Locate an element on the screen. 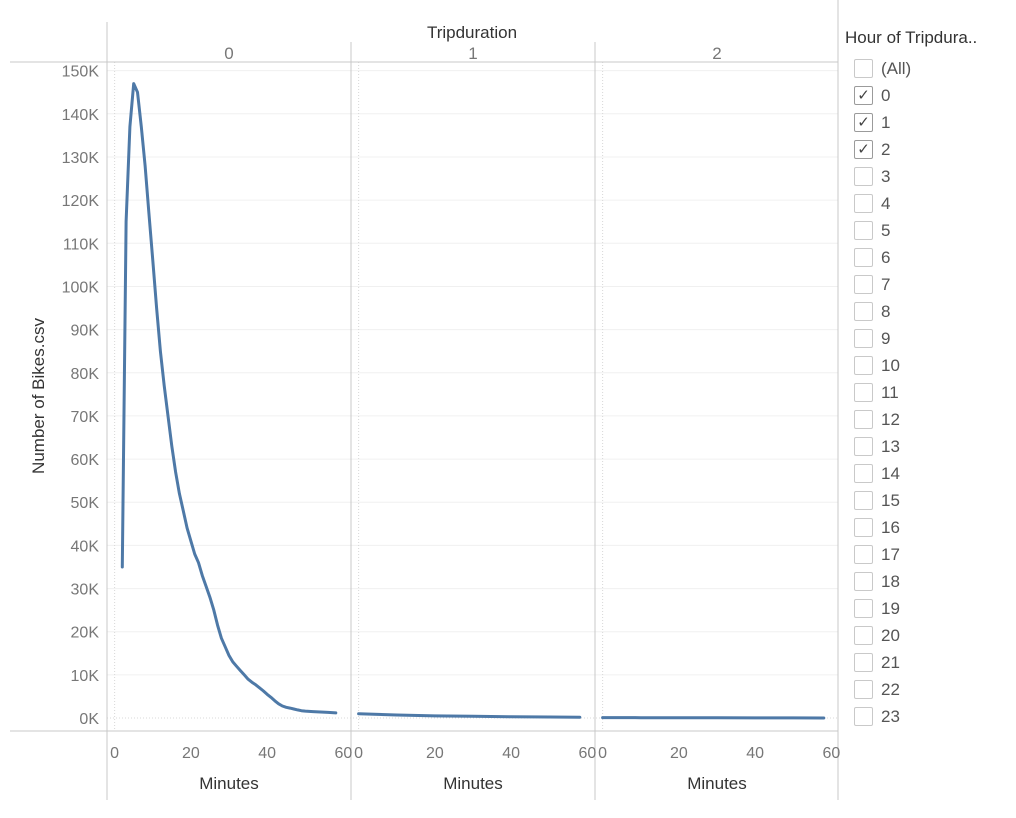  filter-item: 4 is located at coordinates (933, 203).